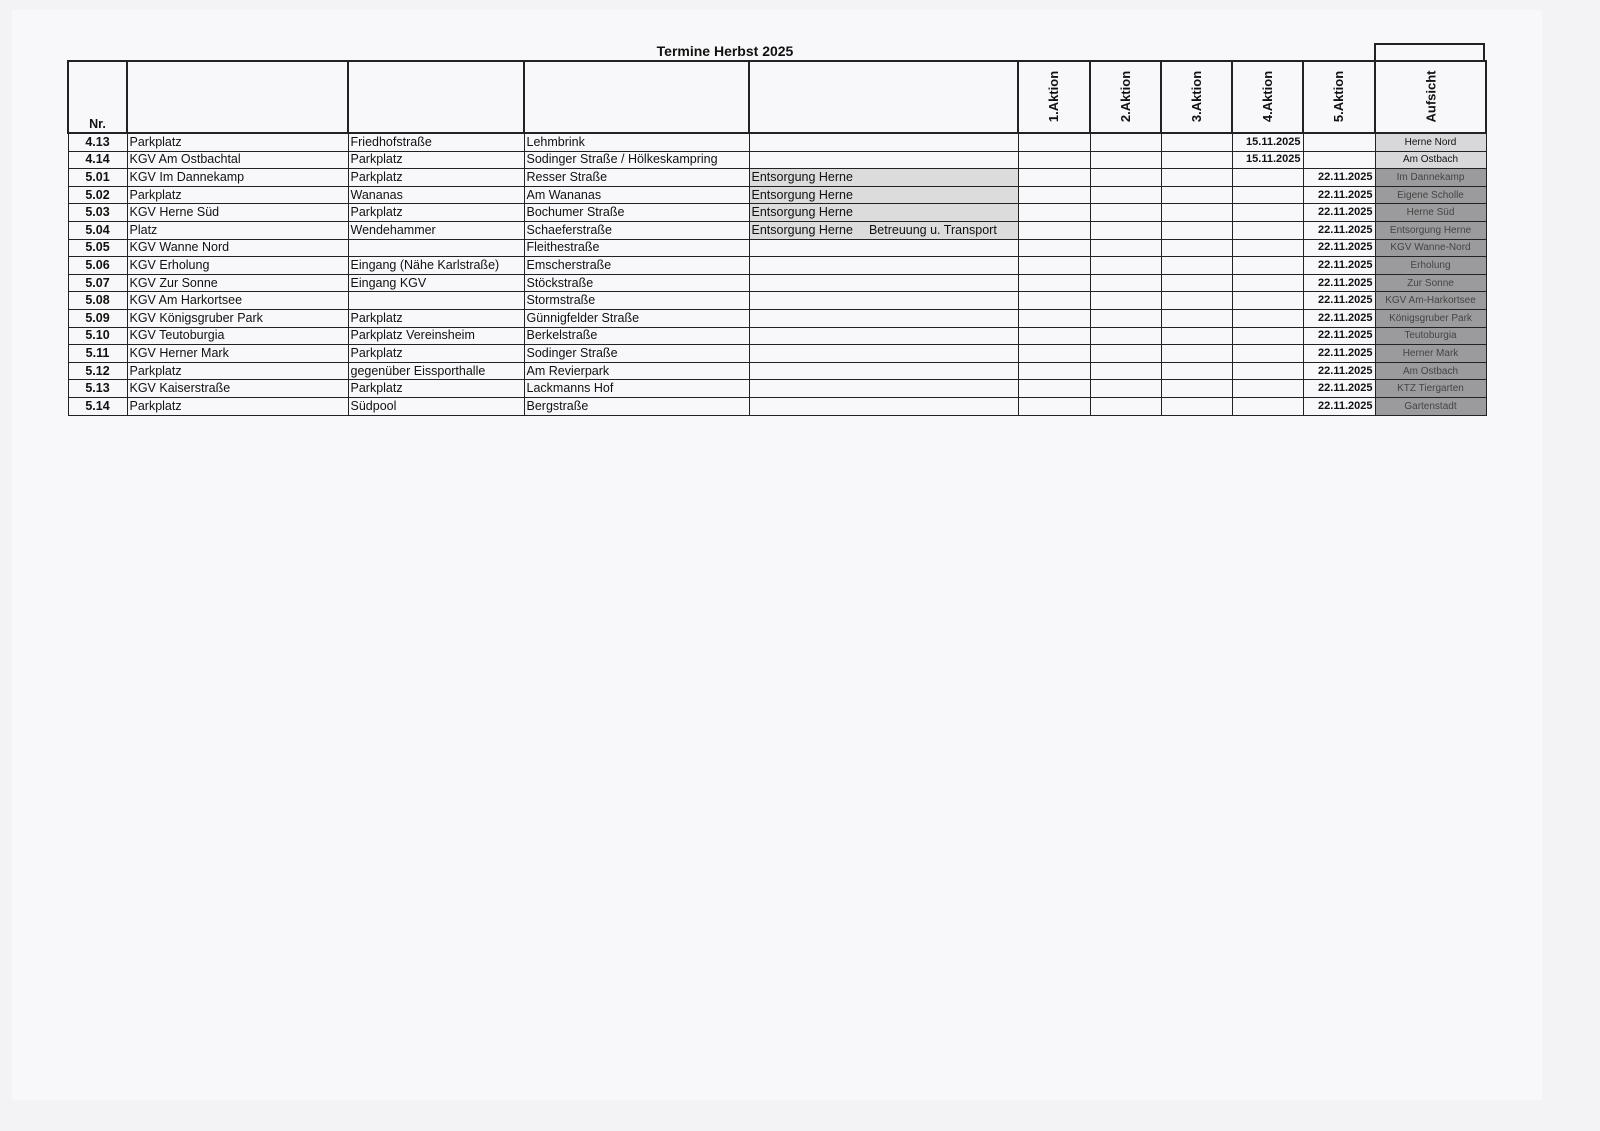 This screenshot has width=1600, height=1131. Describe the element at coordinates (1430, 248) in the screenshot. I see `cell-aufsicht: KGV Wanne-Nord` at that location.